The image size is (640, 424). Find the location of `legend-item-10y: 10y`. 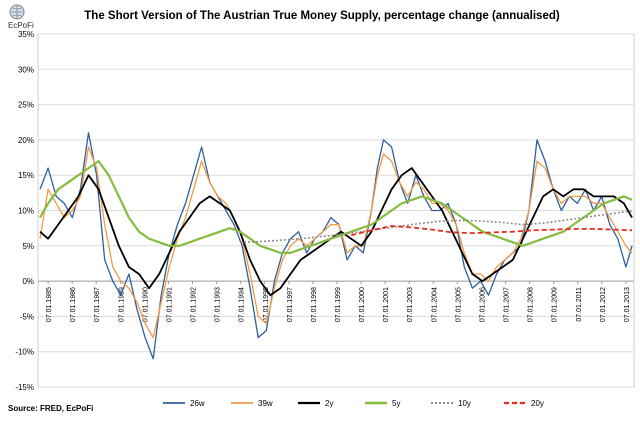

legend-item-10y: 10y is located at coordinates (451, 403).